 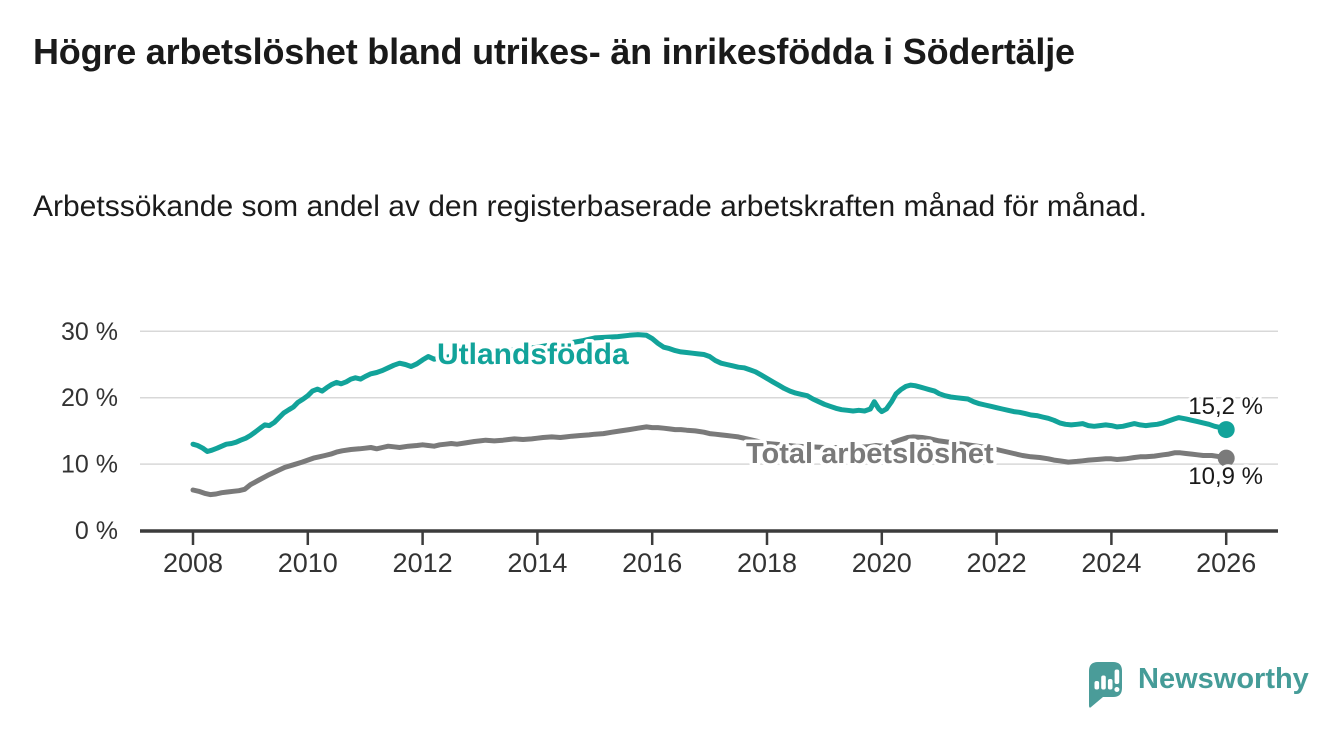 I want to click on x-tick-label: 2016, so click(x=652, y=563).